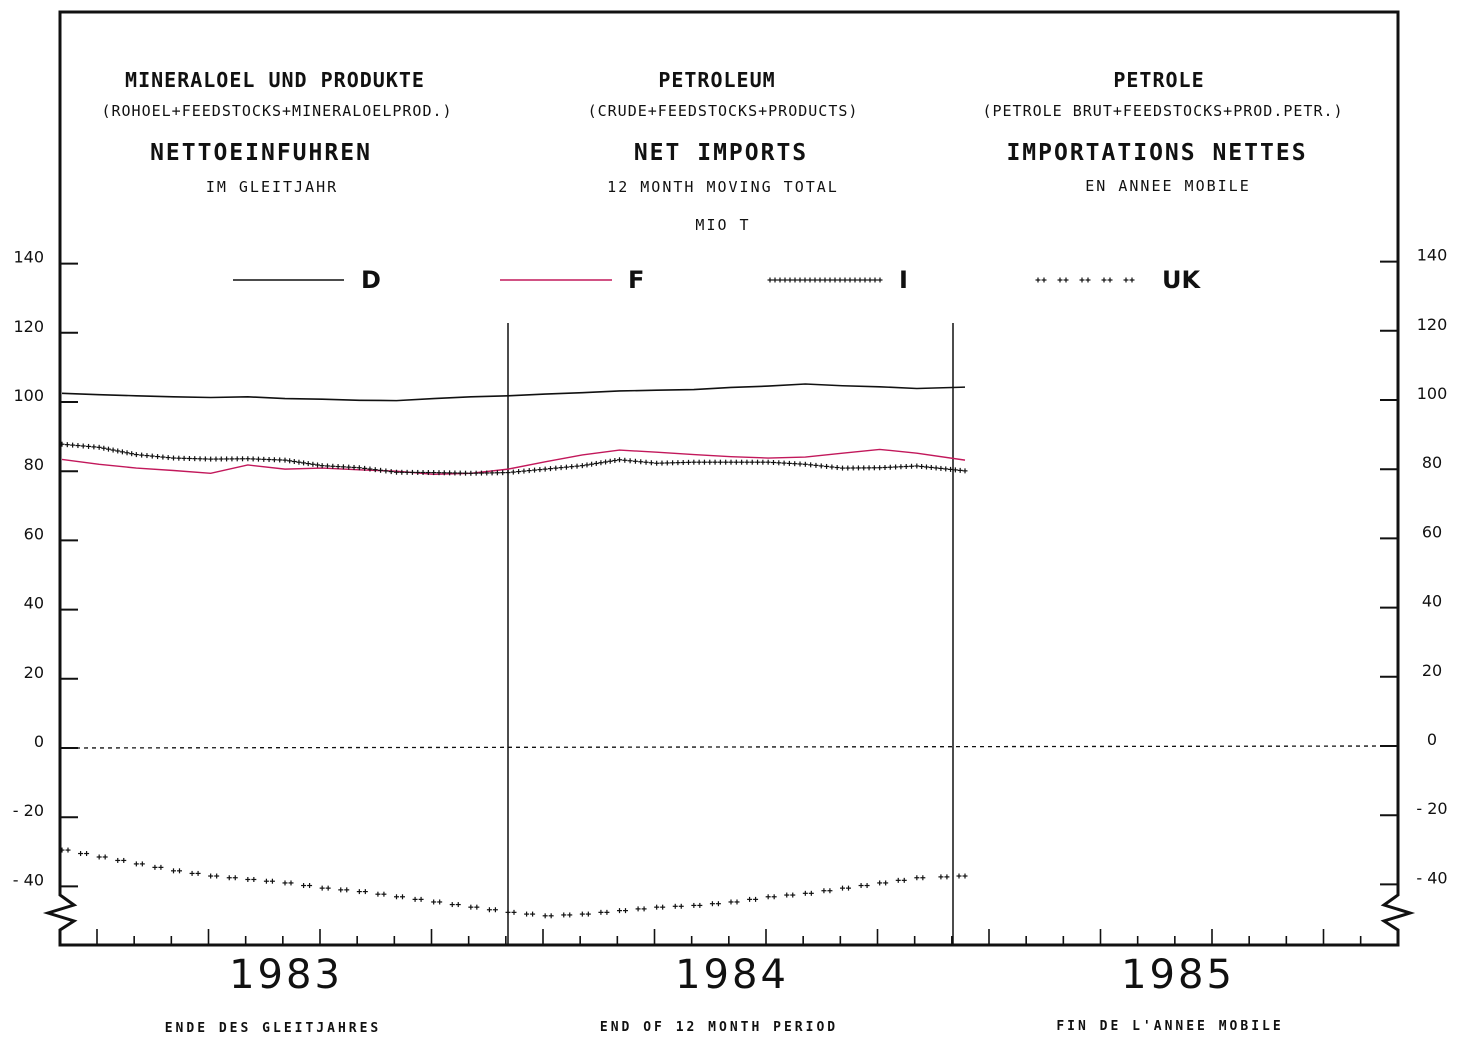 The width and height of the screenshot is (1466, 1037). Describe the element at coordinates (1432, 531) in the screenshot. I see `y-tick-label-right: 60` at that location.